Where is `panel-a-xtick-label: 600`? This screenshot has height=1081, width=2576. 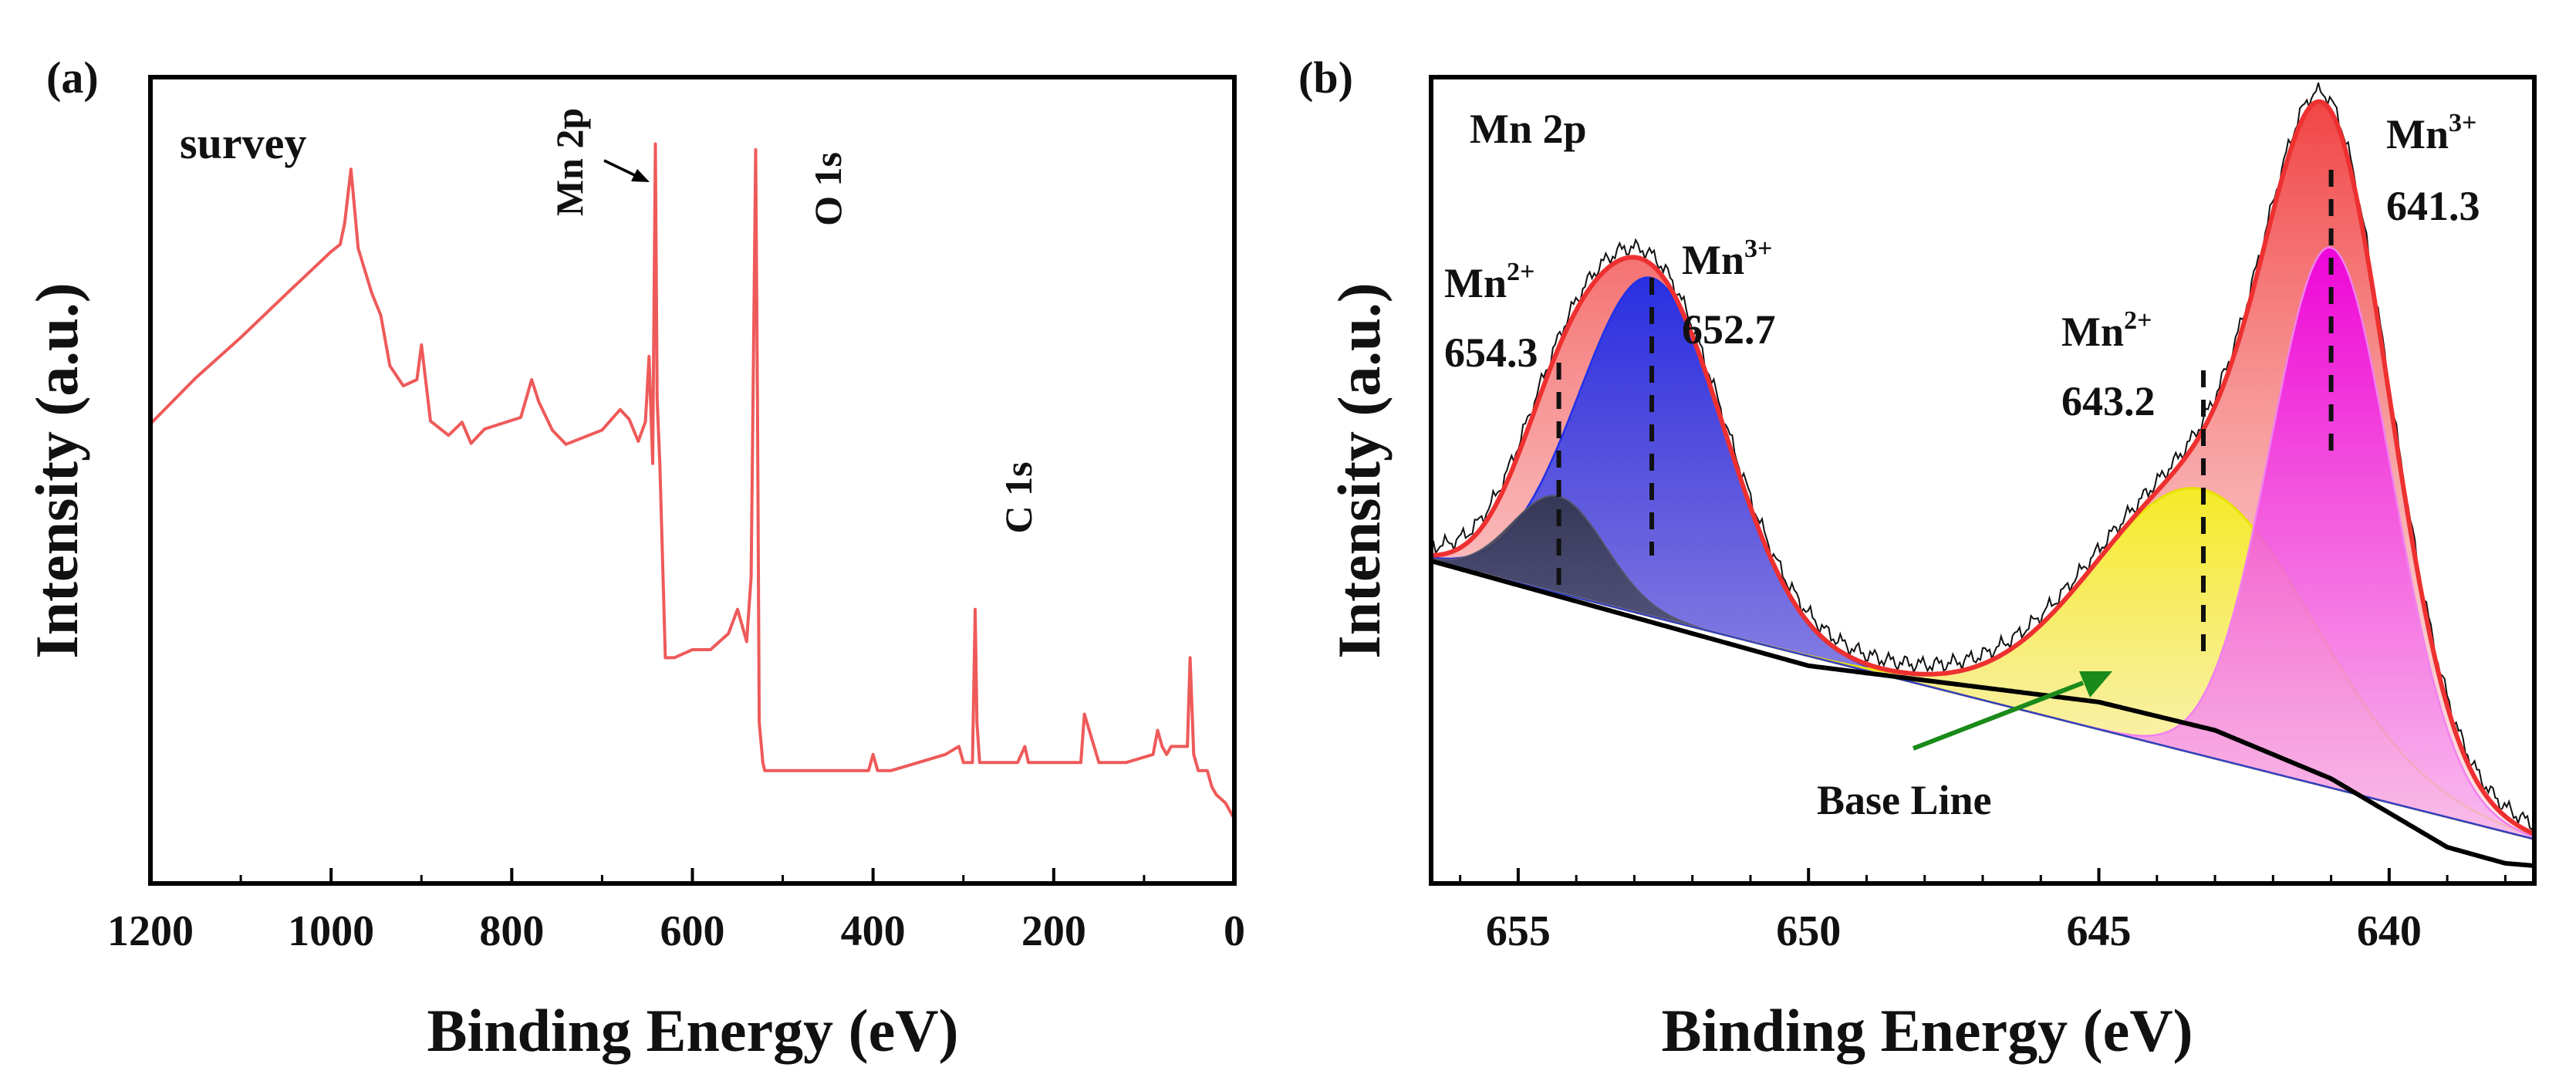 panel-a-xtick-label: 600 is located at coordinates (692, 931).